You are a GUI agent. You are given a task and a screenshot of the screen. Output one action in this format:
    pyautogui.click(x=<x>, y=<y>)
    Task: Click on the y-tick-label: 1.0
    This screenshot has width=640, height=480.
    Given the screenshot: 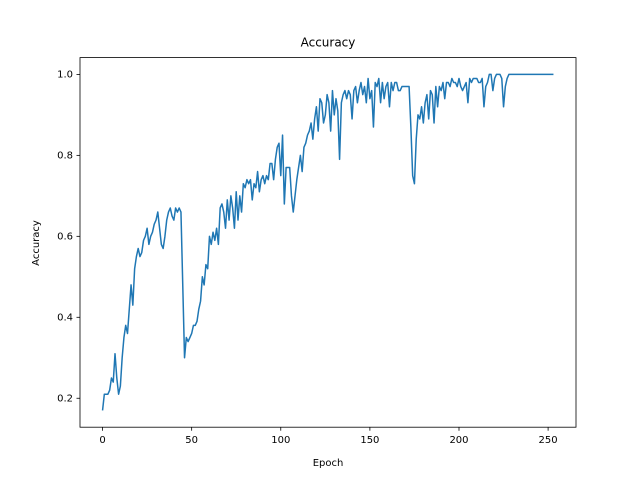 What is the action you would take?
    pyautogui.click(x=65, y=74)
    